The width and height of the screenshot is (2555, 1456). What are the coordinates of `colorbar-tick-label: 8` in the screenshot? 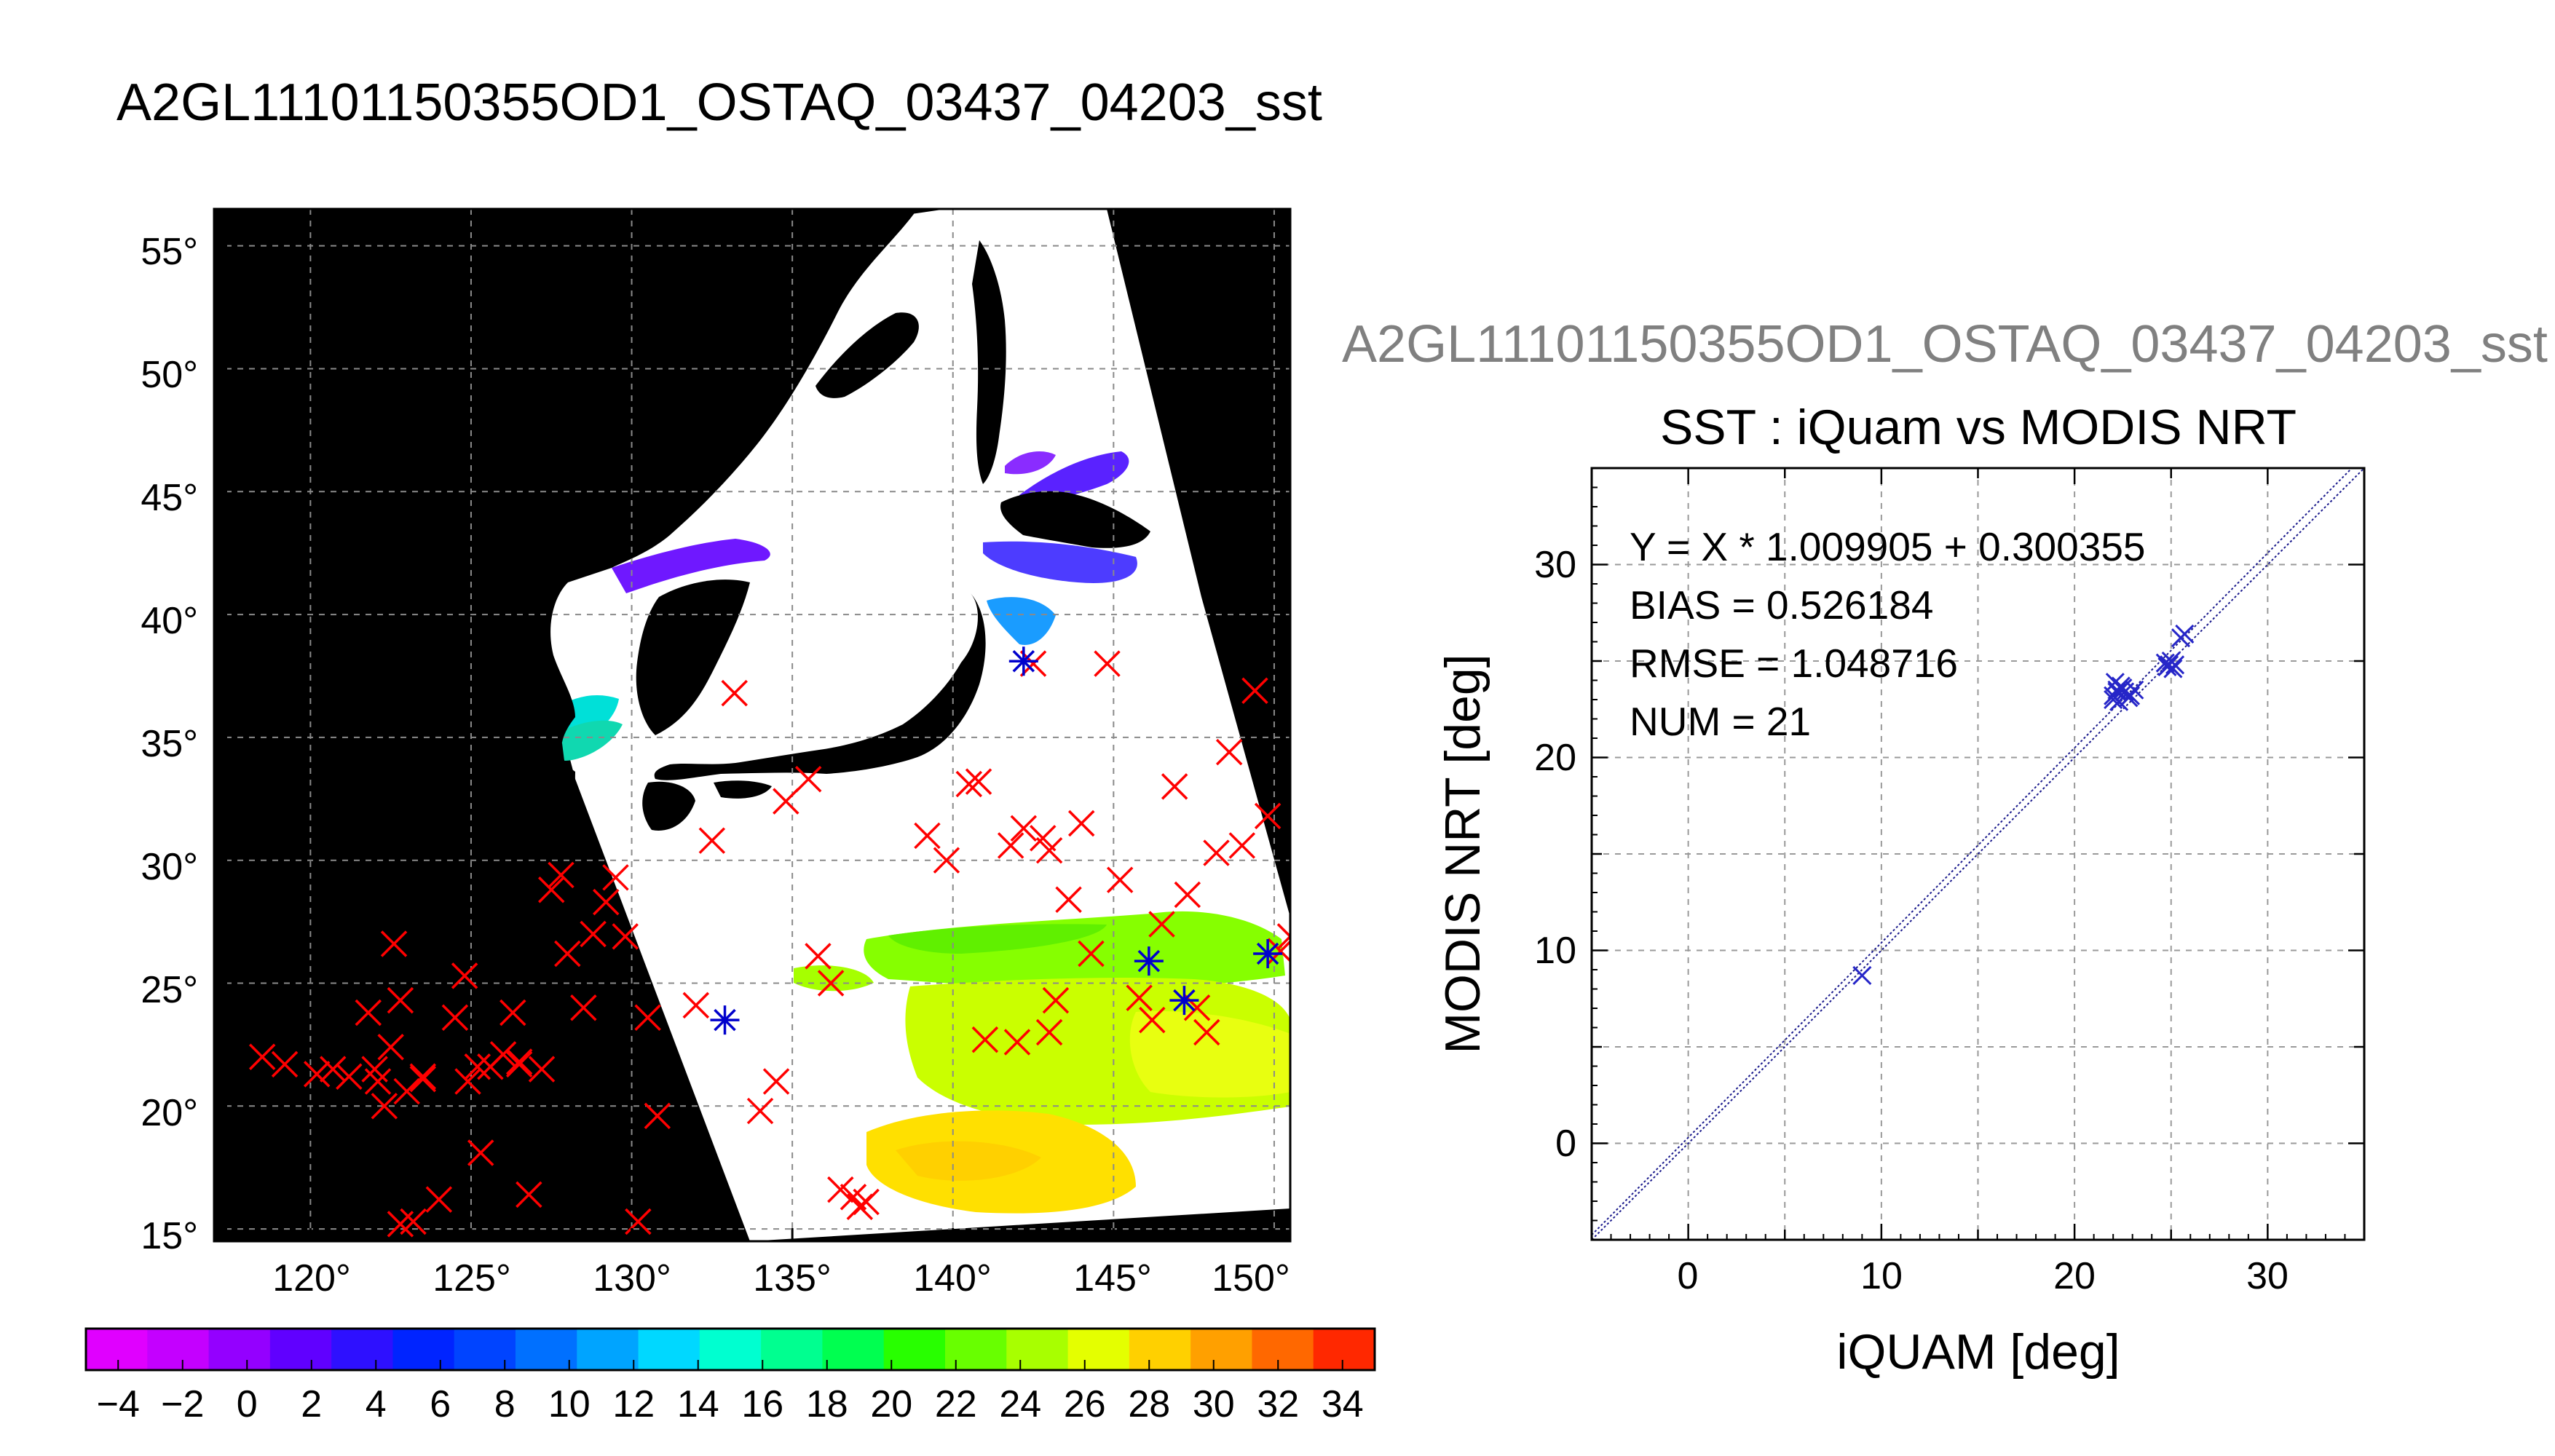 It's located at (505, 1404).